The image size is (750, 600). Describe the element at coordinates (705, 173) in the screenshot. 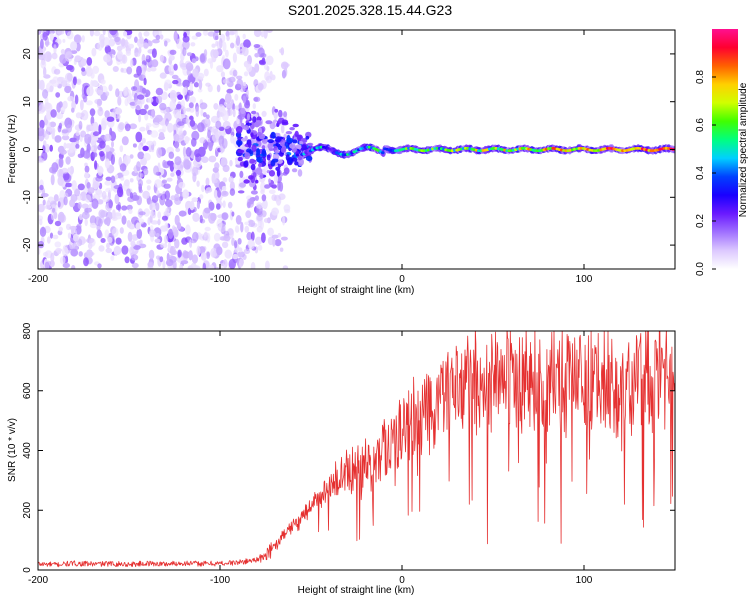

I see `colorbar-ticks: 0.0 0.2 0.4 0.6 0.8` at that location.